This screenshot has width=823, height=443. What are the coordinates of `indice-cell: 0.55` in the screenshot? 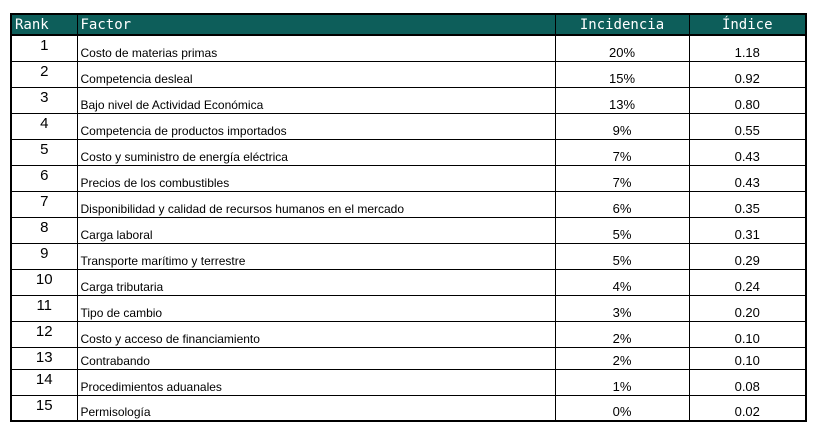 It's located at (747, 126).